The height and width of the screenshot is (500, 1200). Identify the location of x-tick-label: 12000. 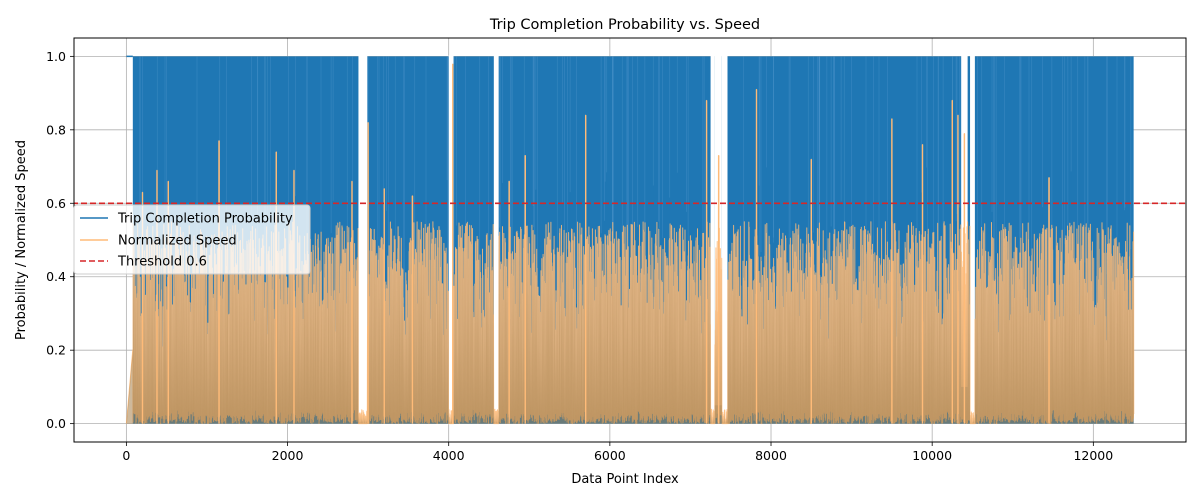
(1093, 455).